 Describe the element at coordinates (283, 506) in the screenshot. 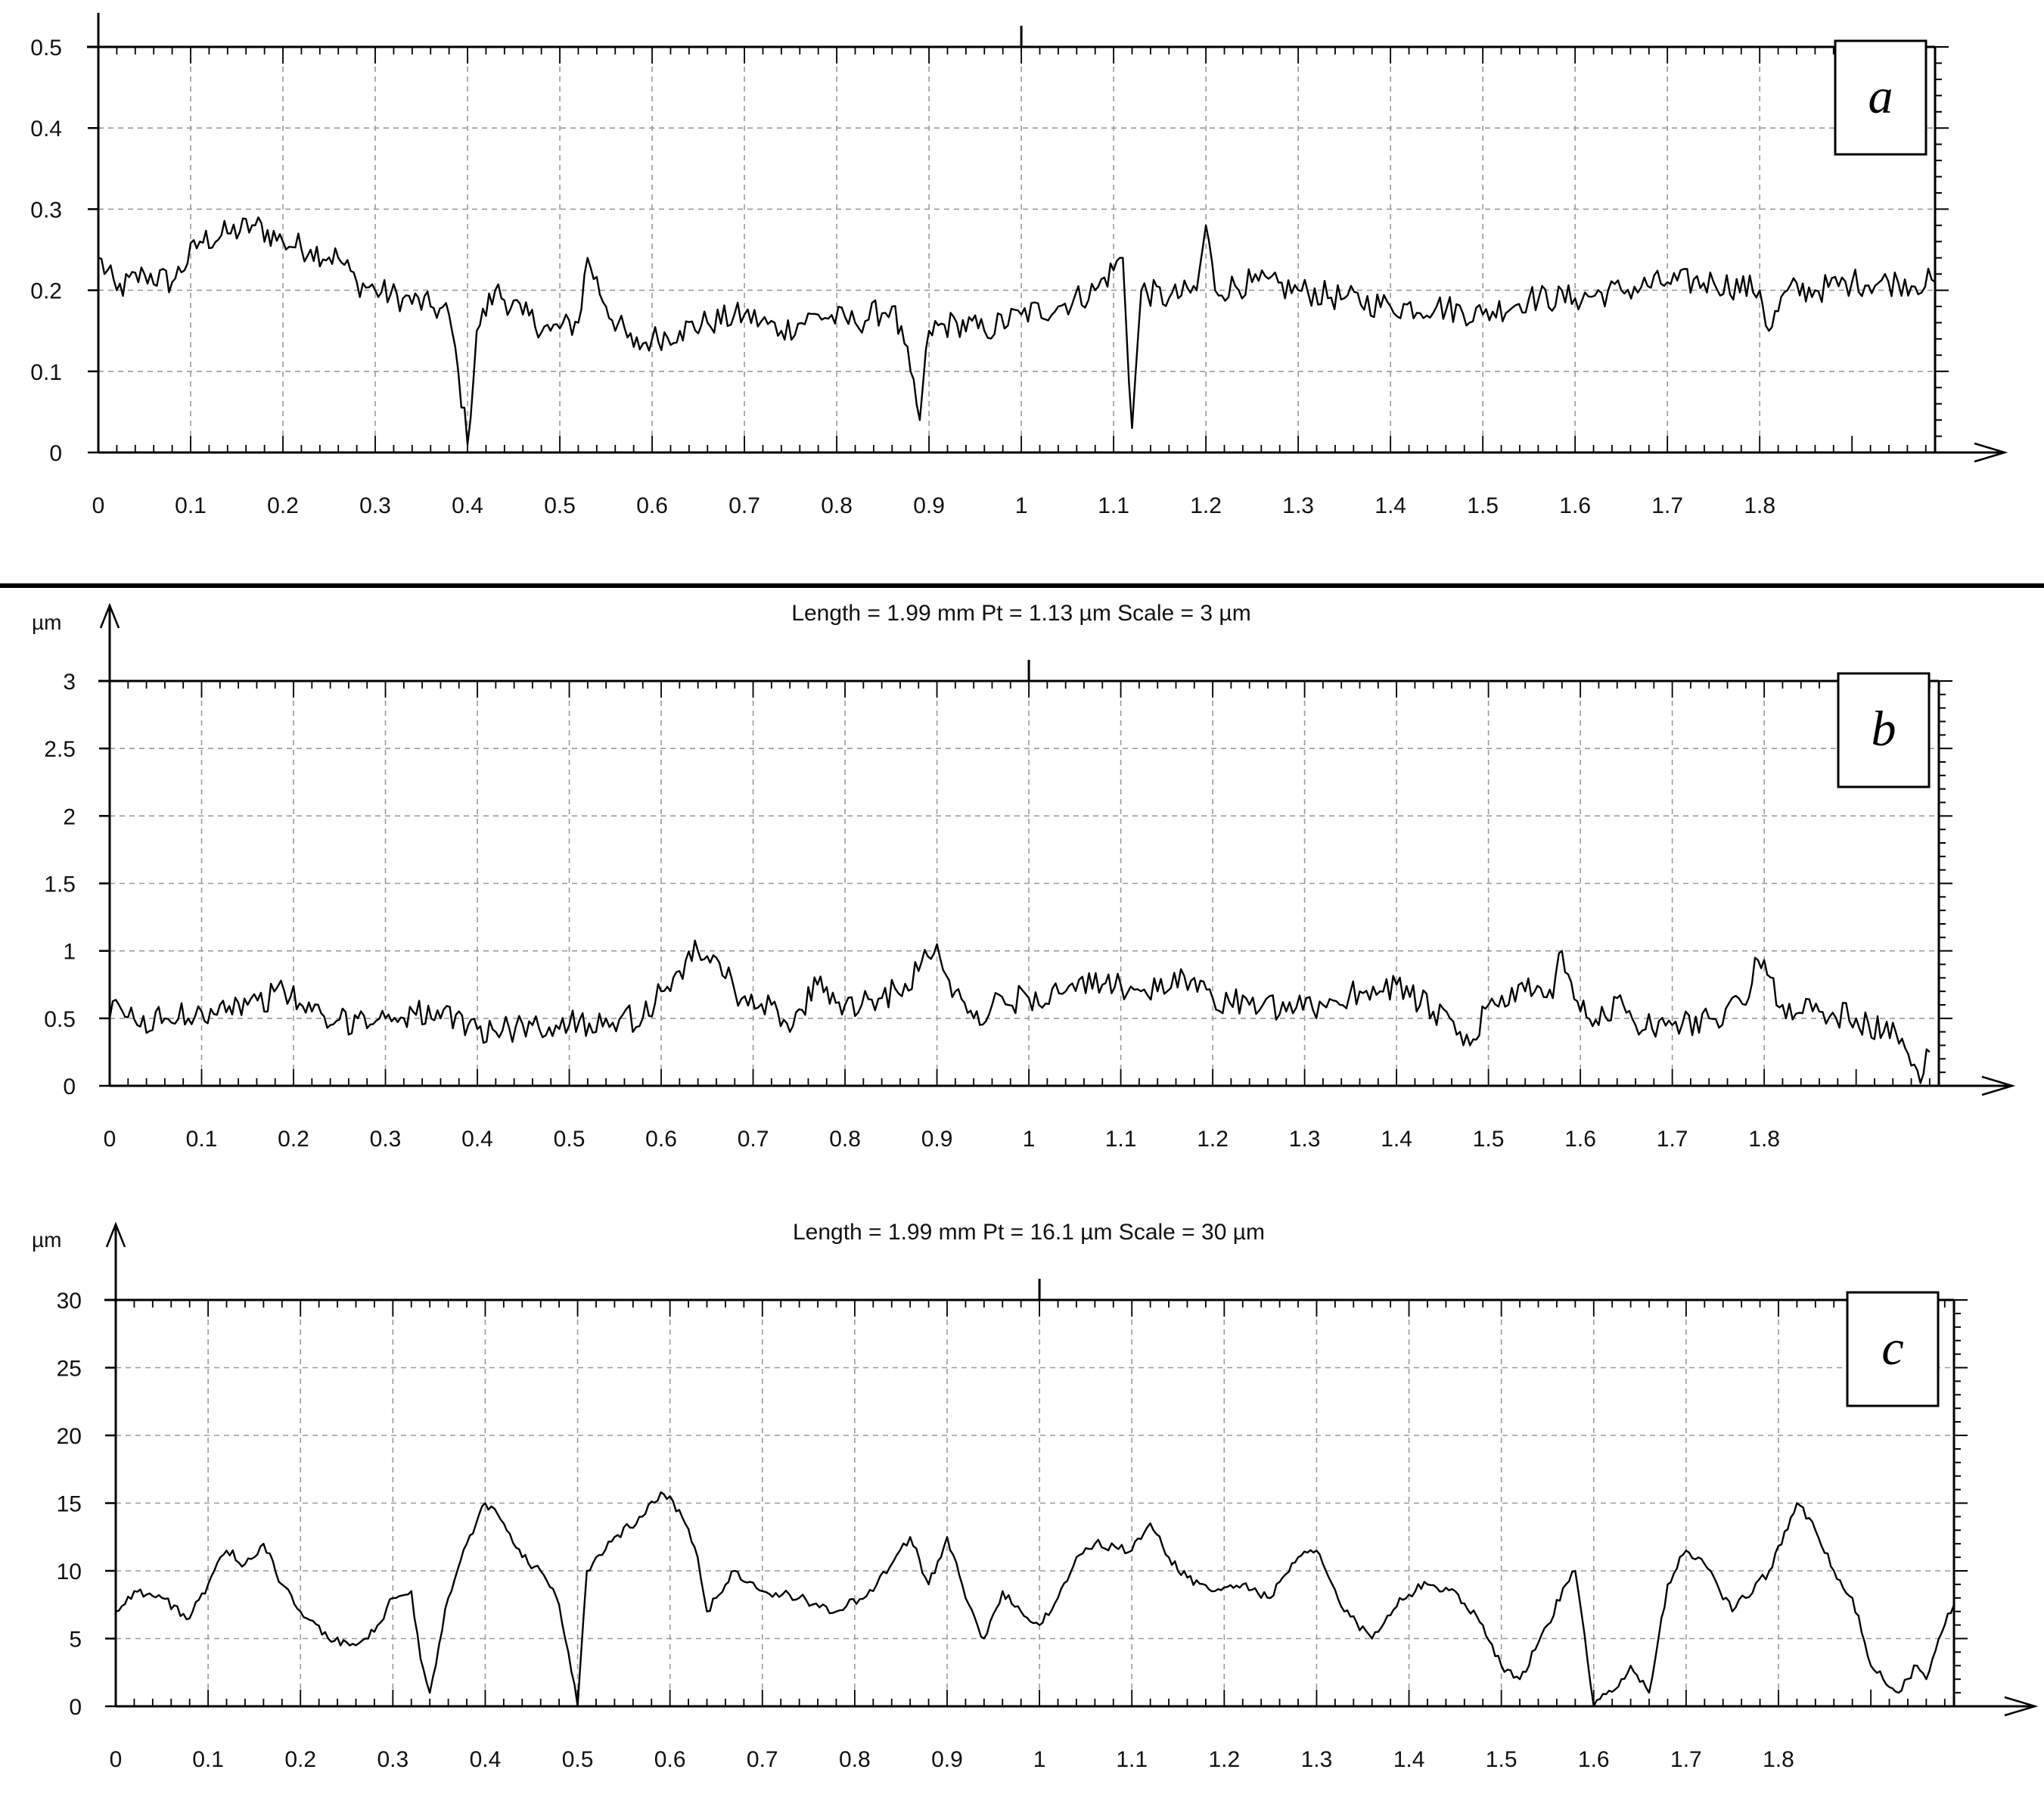

I see `panel-a-x-tick-label: 0.2` at that location.